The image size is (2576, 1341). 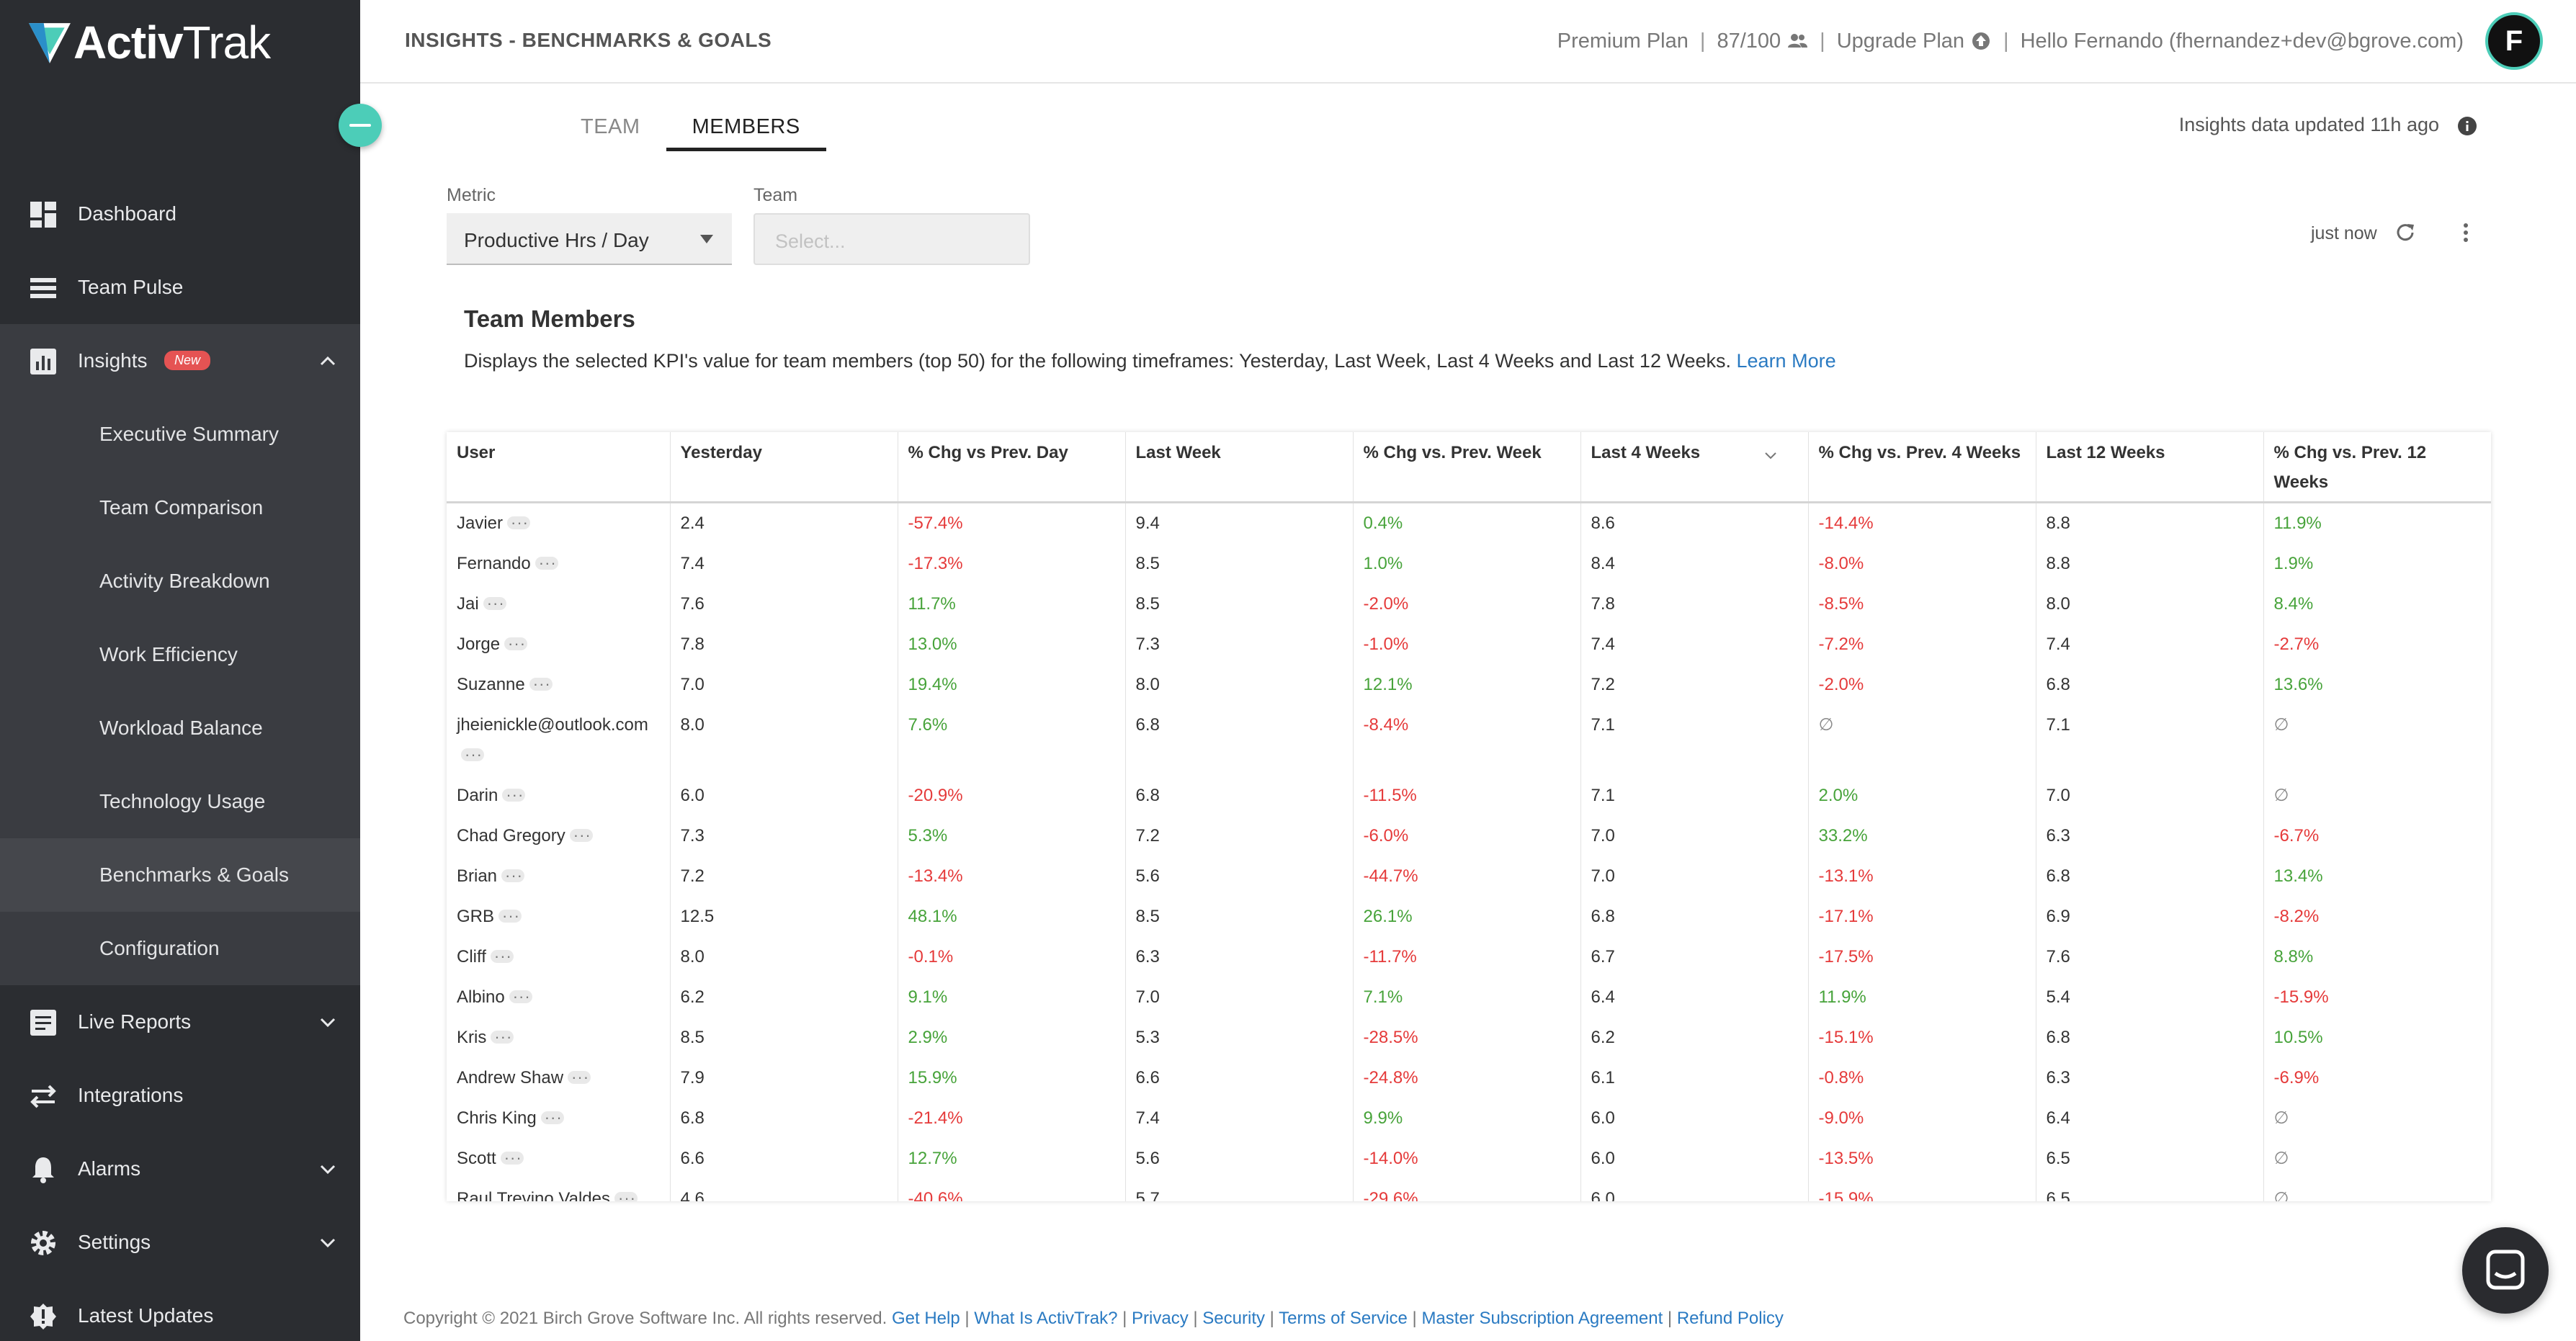 What do you see at coordinates (1012, 1038) in the screenshot?
I see `table-cell: 2.9%` at bounding box center [1012, 1038].